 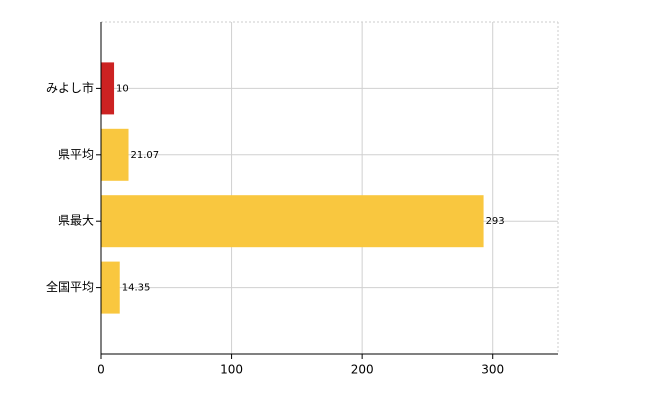 What do you see at coordinates (70, 87) in the screenshot?
I see `y-tick-label: みよし市` at bounding box center [70, 87].